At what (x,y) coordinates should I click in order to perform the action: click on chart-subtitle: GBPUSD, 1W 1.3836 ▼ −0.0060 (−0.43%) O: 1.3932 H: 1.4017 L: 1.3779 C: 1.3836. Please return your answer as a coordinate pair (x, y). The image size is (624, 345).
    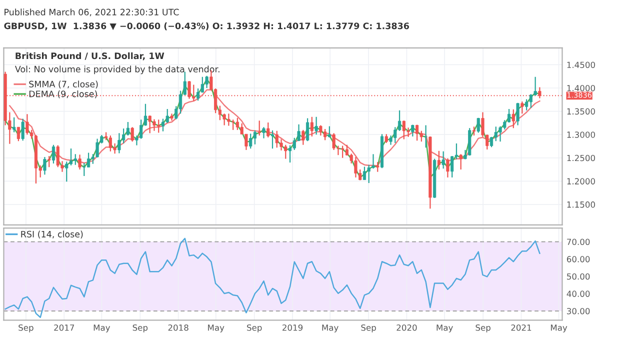
    Looking at the image, I should click on (207, 26).